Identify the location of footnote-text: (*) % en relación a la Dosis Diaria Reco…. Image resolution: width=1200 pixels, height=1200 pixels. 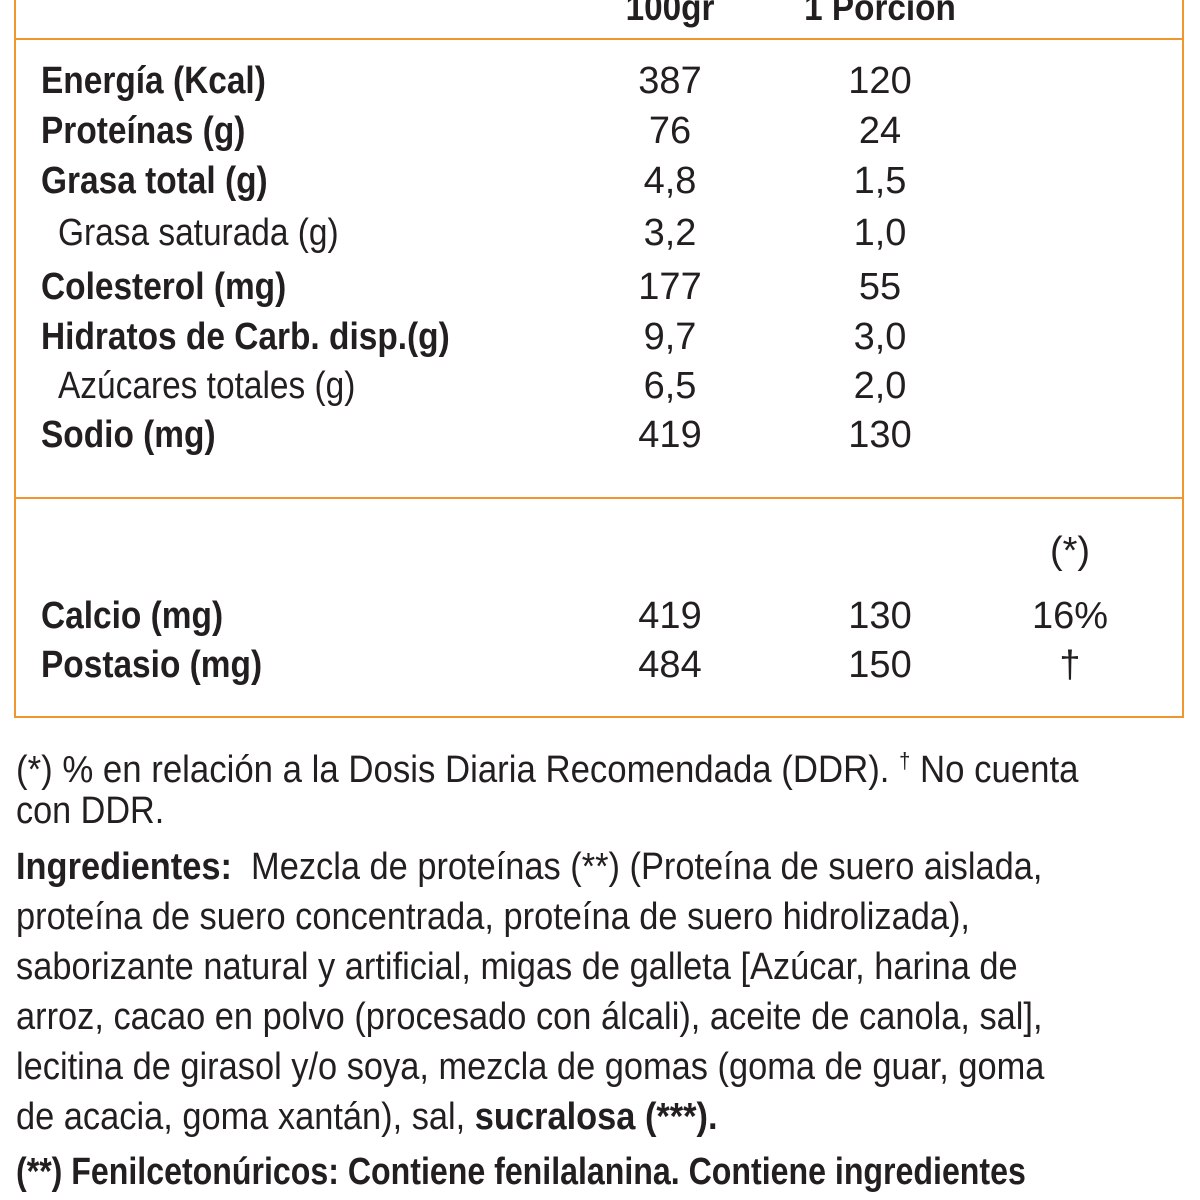
(453, 770).